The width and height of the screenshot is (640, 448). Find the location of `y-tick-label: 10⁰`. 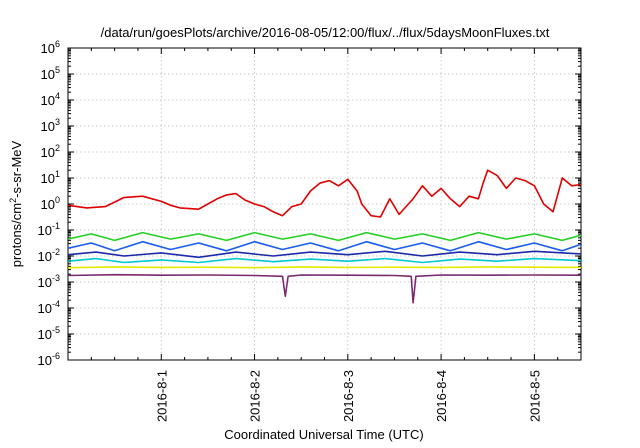

y-tick-label: 10⁰ is located at coordinates (50, 203).